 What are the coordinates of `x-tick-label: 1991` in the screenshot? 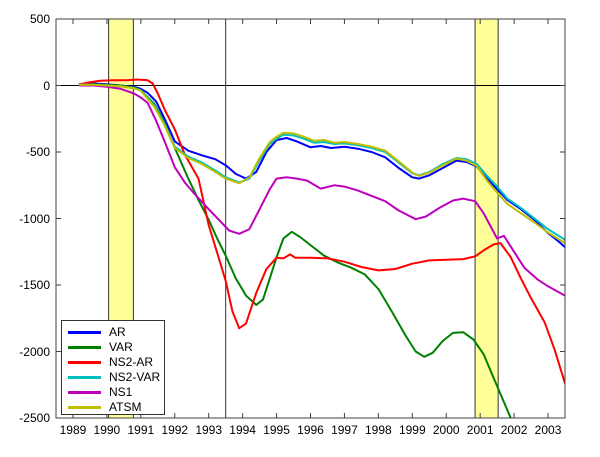 It's located at (141, 430).